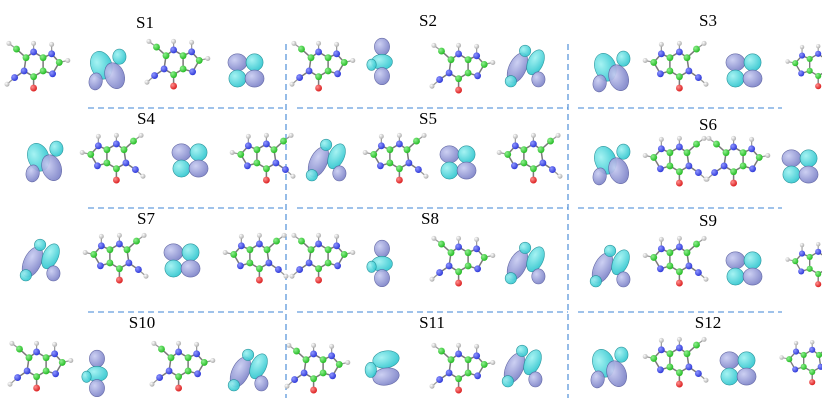 This screenshot has height=407, width=822. I want to click on state-label: S5, so click(428, 118).